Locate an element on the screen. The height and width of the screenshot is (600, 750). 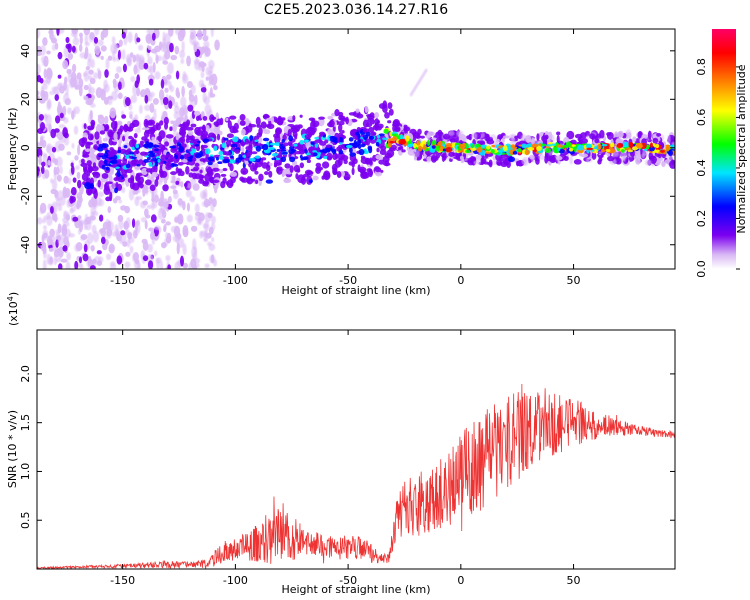
spectrogram-ylabel: Frequency (Hz) is located at coordinates (12, 149).